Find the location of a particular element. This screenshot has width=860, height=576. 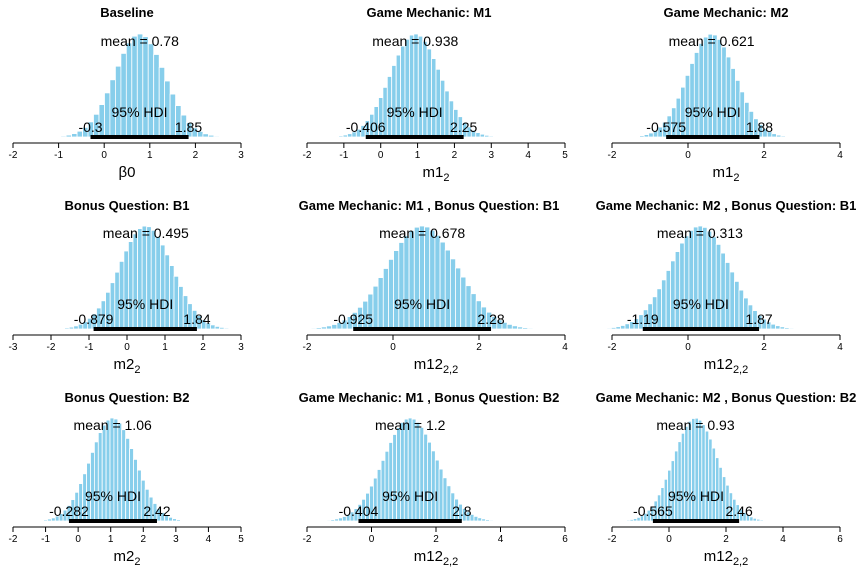

hdi-low-label: -1.19 is located at coordinates (643, 319).